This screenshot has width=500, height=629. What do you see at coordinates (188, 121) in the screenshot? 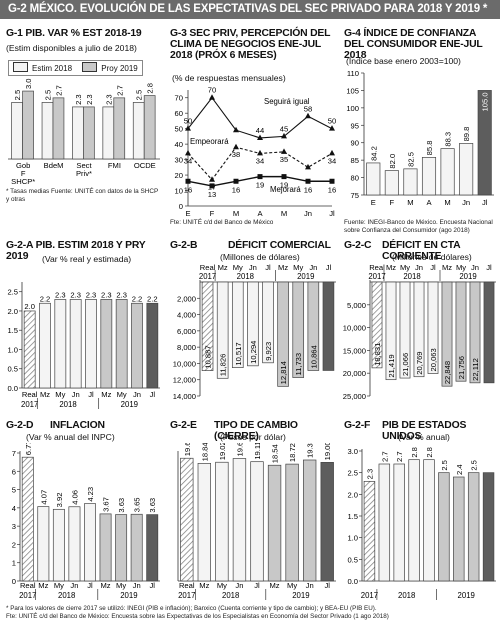
I see `point-value-label: 50` at bounding box center [188, 121].